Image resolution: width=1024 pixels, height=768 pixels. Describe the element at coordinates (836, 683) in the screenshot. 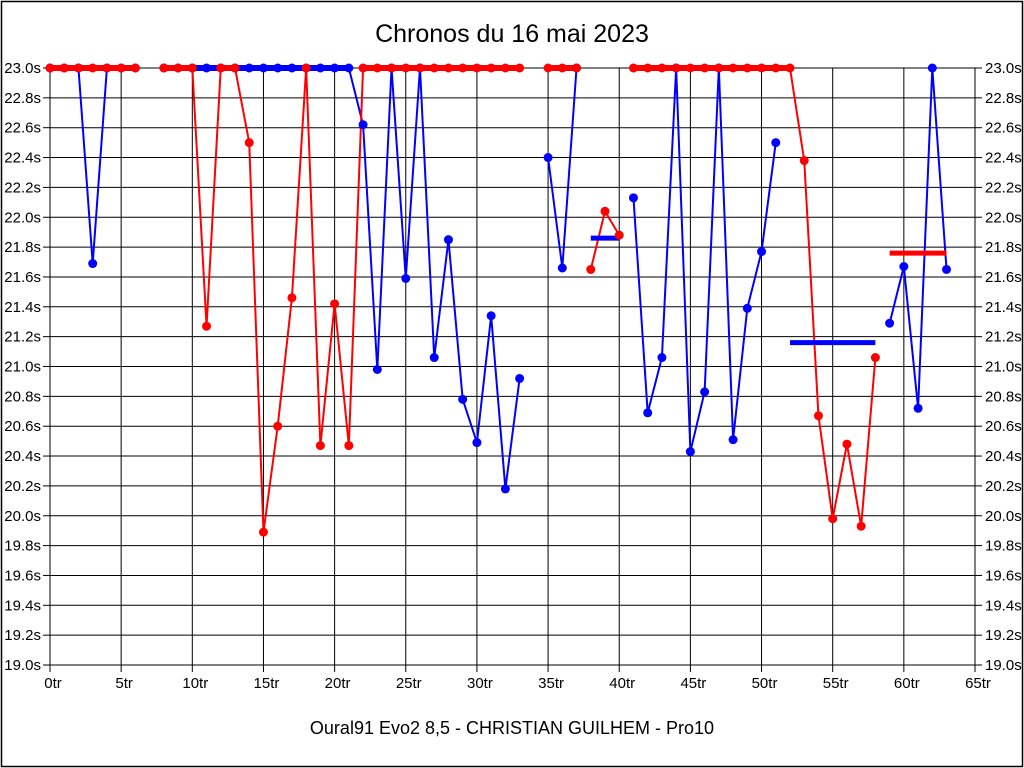

I see `x-axis-label: 55tr` at that location.